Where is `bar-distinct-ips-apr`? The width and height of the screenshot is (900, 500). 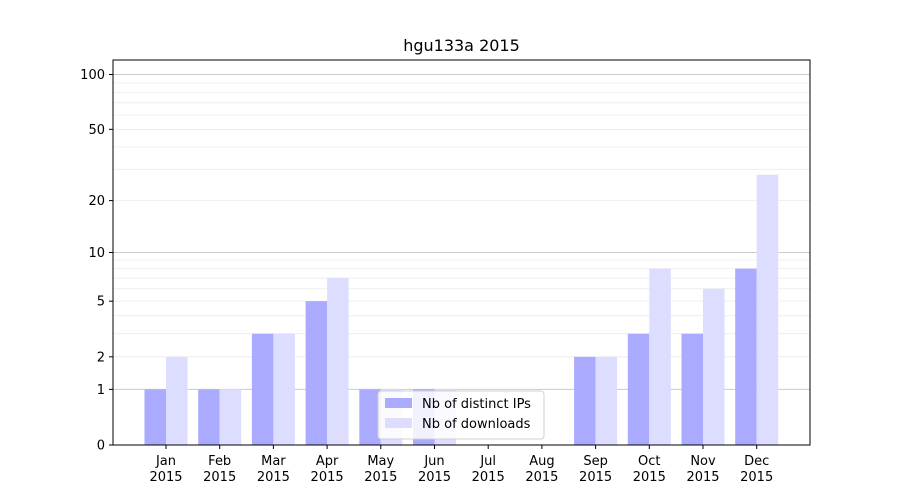
bar-distinct-ips-apr is located at coordinates (316, 373).